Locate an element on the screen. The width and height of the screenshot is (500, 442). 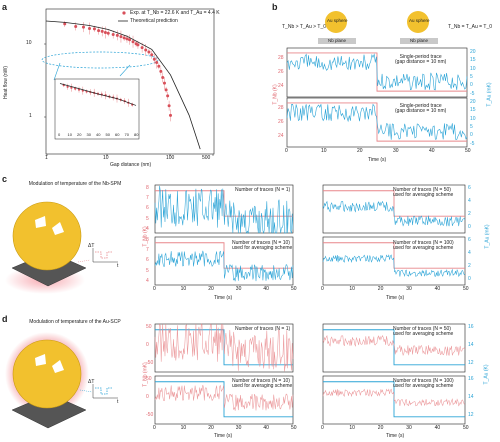
b-ytick-left: 28 is located at coordinates (281, 58).